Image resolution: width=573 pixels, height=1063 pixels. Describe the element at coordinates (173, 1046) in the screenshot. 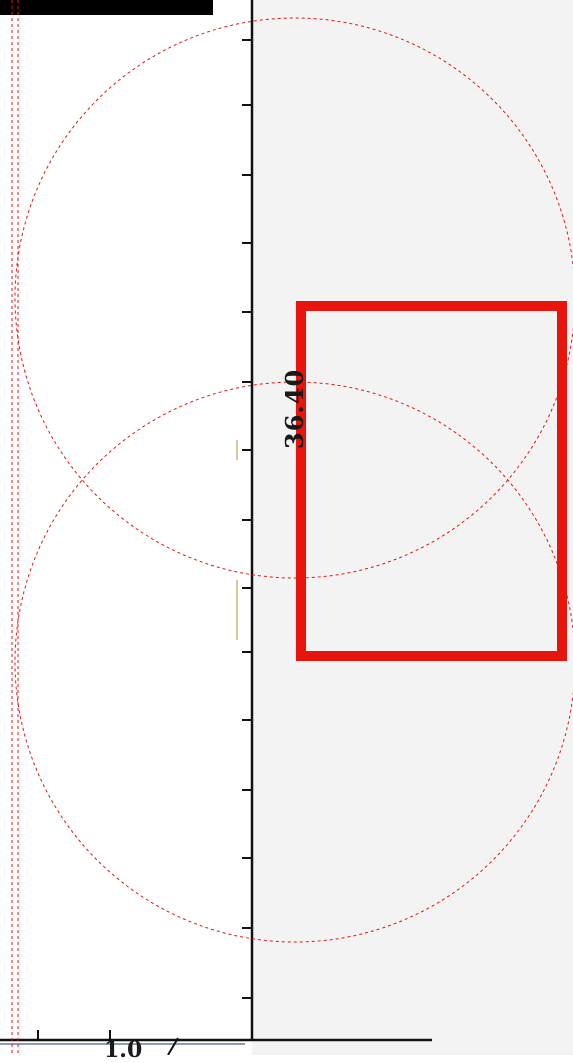

I see `horizontal-tick-slanted` at that location.